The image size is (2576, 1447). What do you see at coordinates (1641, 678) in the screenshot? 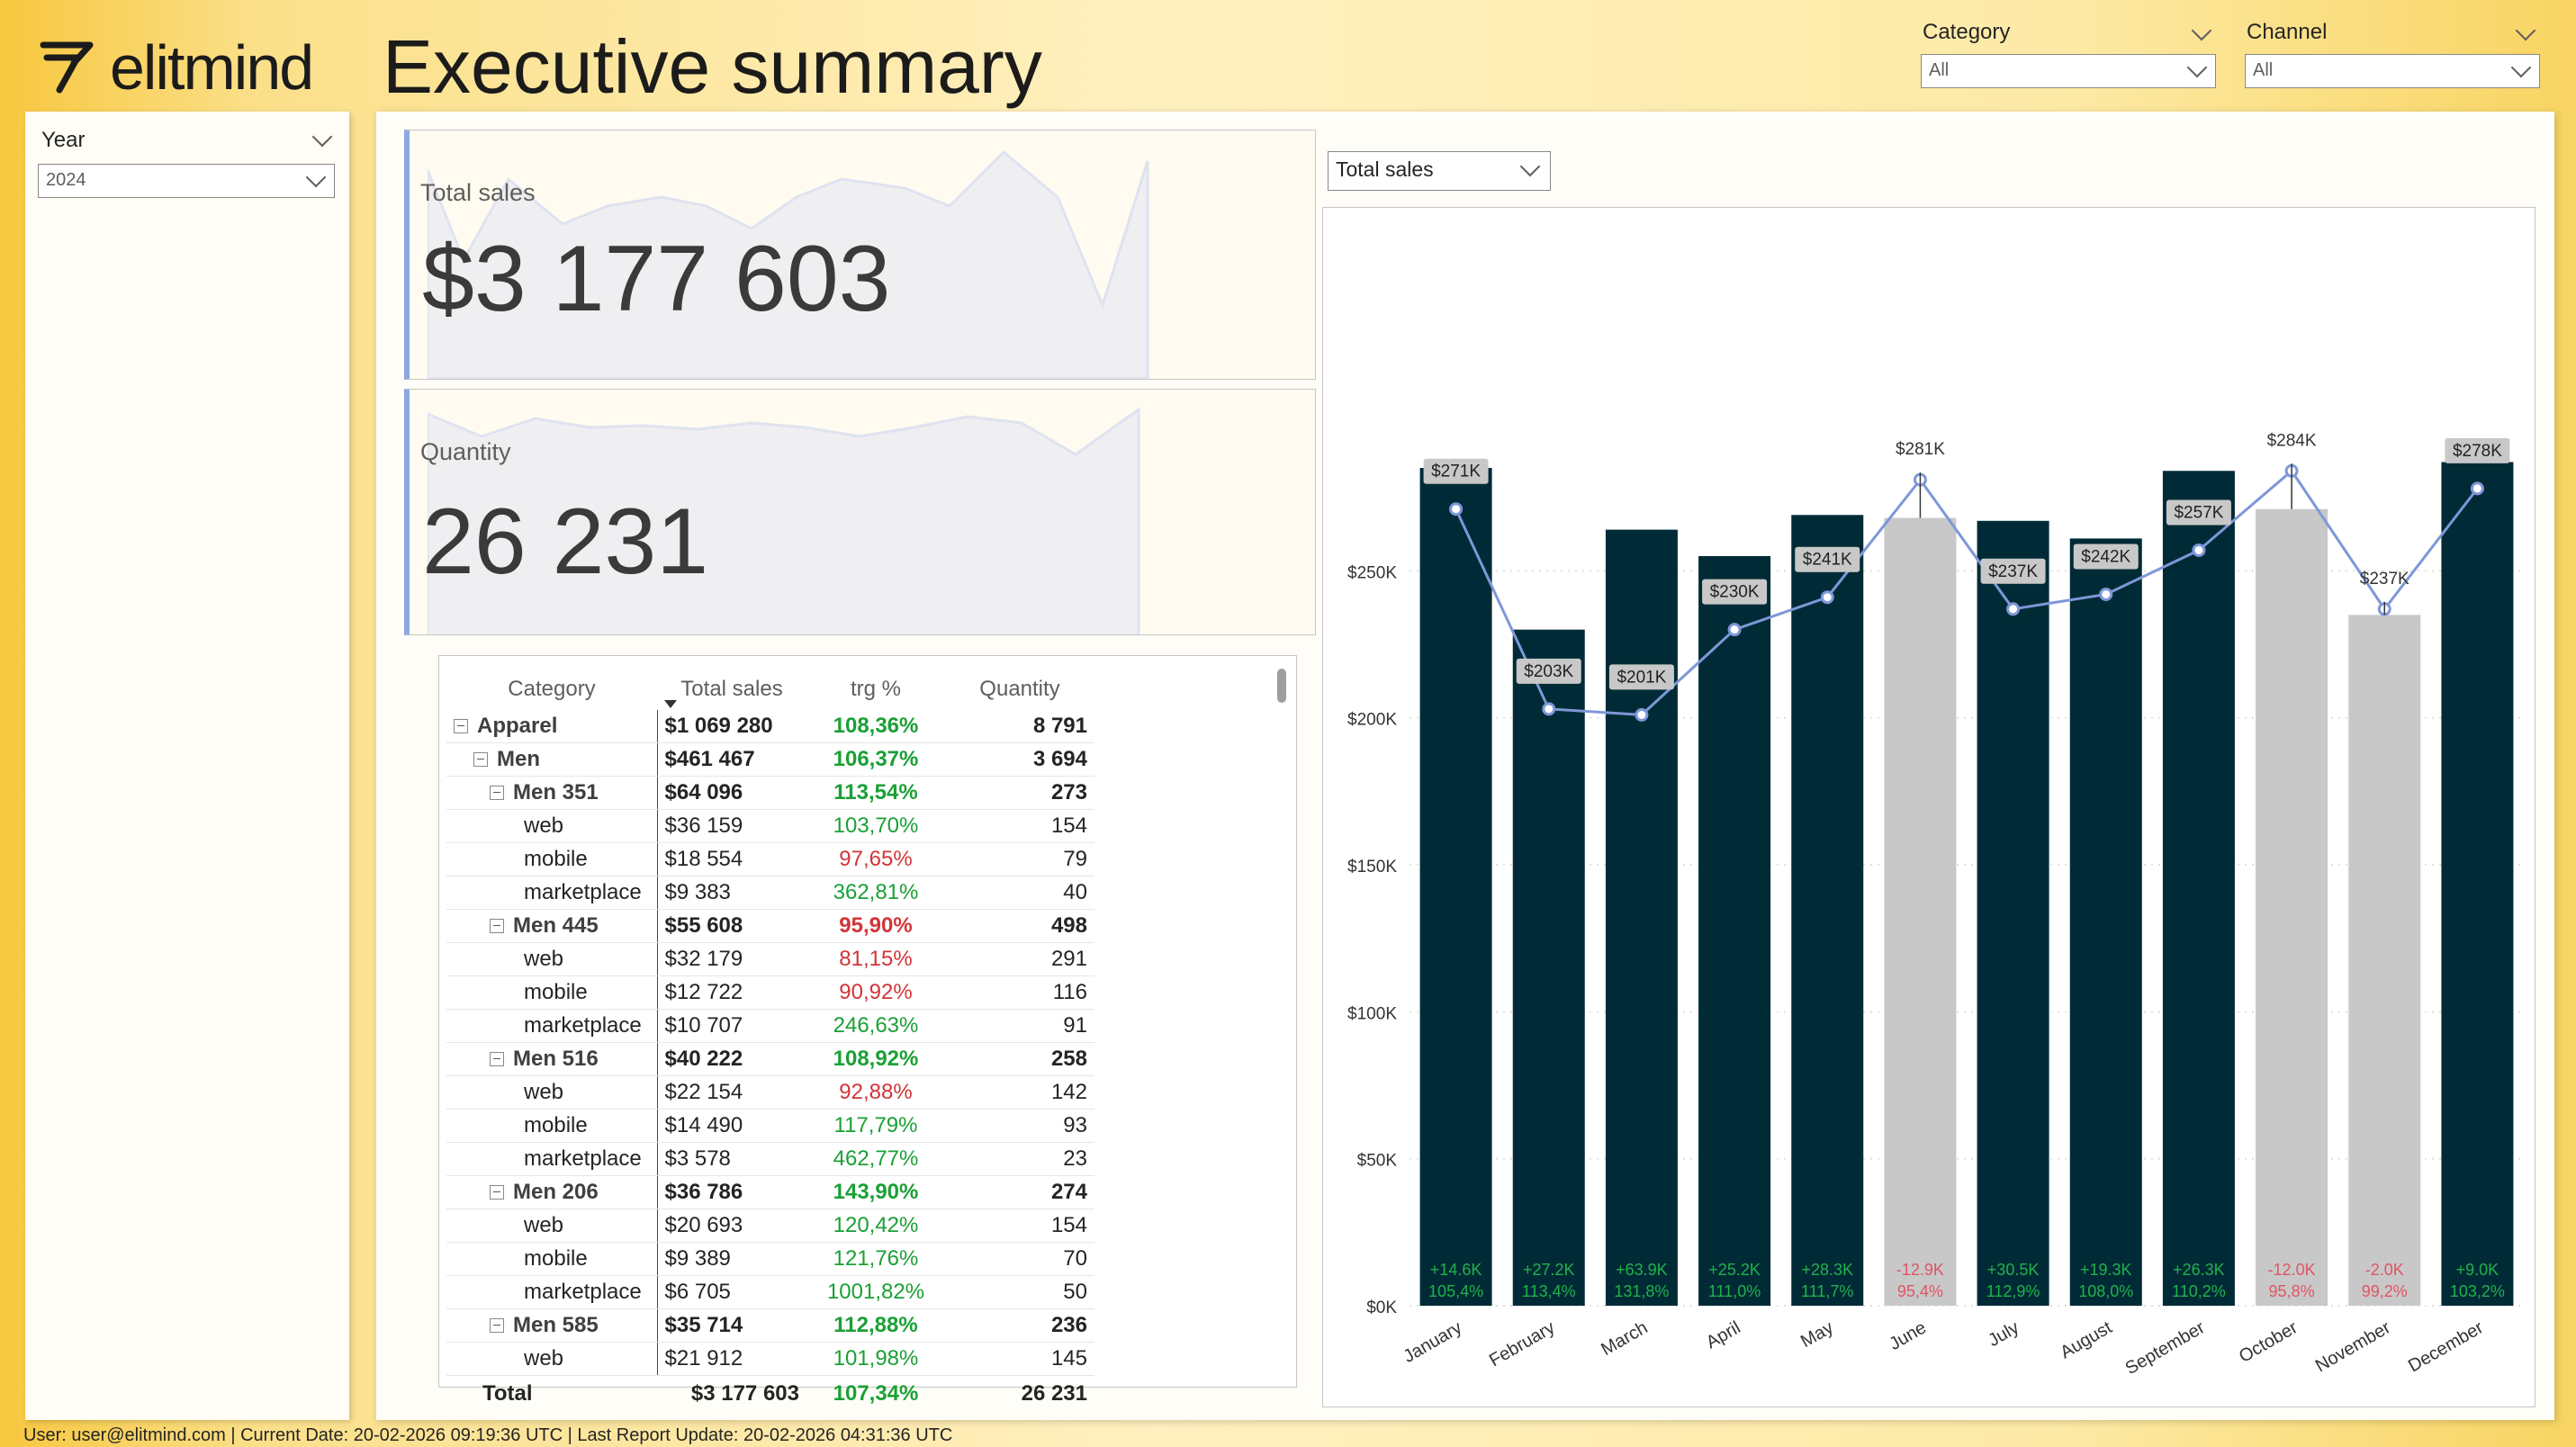
I see `line-value-label: $201K` at bounding box center [1641, 678].